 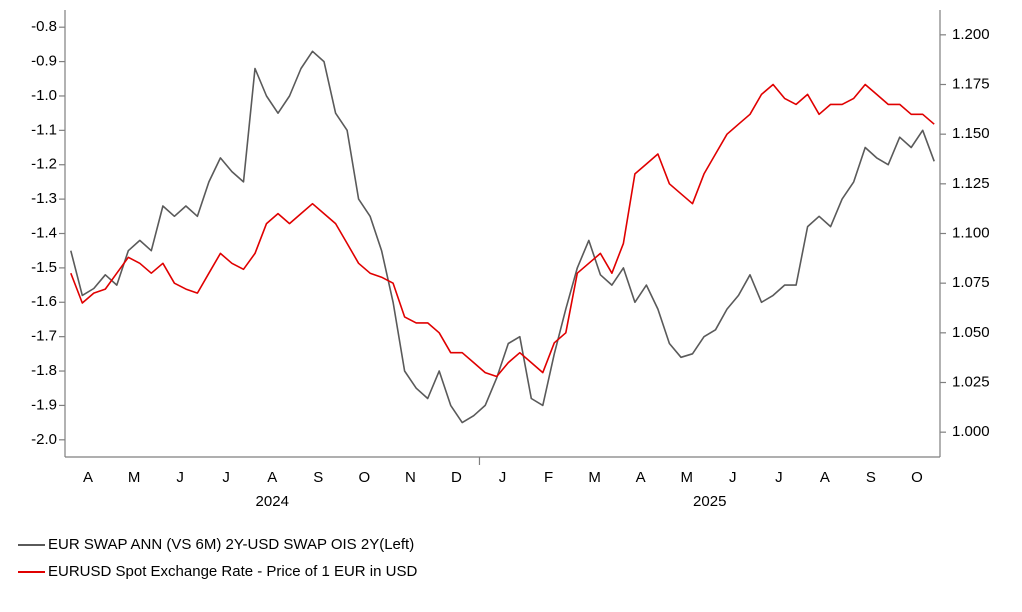 What do you see at coordinates (971, 83) in the screenshot?
I see `y2-tick-label: 1.175` at bounding box center [971, 83].